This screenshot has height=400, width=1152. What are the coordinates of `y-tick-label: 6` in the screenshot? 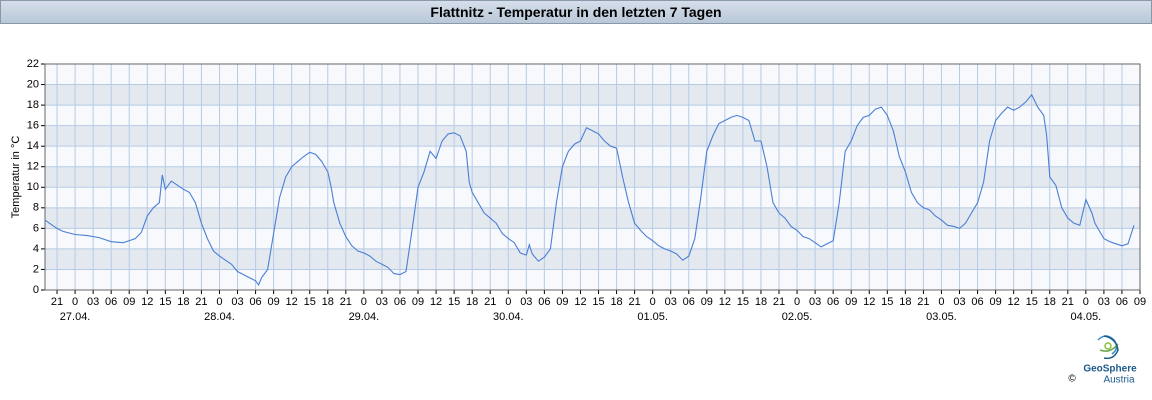 It's located at (36, 228).